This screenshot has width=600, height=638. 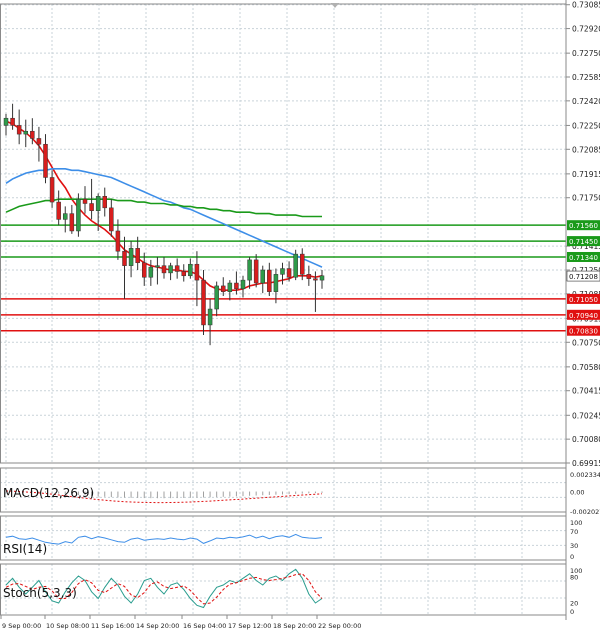 What do you see at coordinates (586, 174) in the screenshot?
I see `price-tick-label: 0.71915` at bounding box center [586, 174].